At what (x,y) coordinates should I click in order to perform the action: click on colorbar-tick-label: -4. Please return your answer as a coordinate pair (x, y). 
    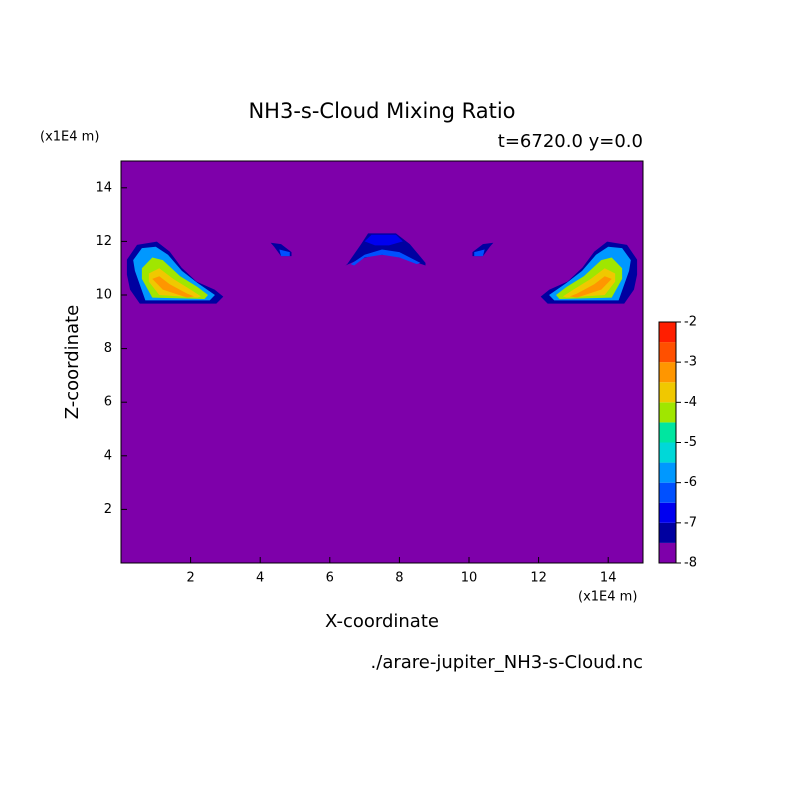
    Looking at the image, I should click on (690, 402).